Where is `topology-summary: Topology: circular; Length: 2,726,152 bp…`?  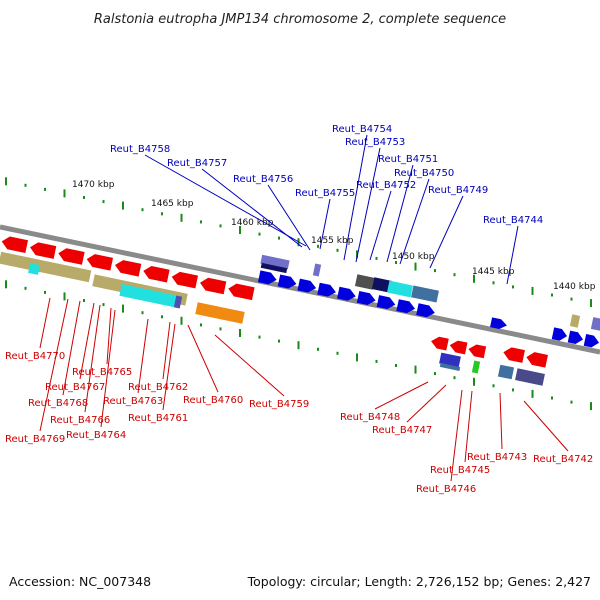
topology-summary: Topology: circular; Length: 2,726,152 bp… is located at coordinates (419, 581).